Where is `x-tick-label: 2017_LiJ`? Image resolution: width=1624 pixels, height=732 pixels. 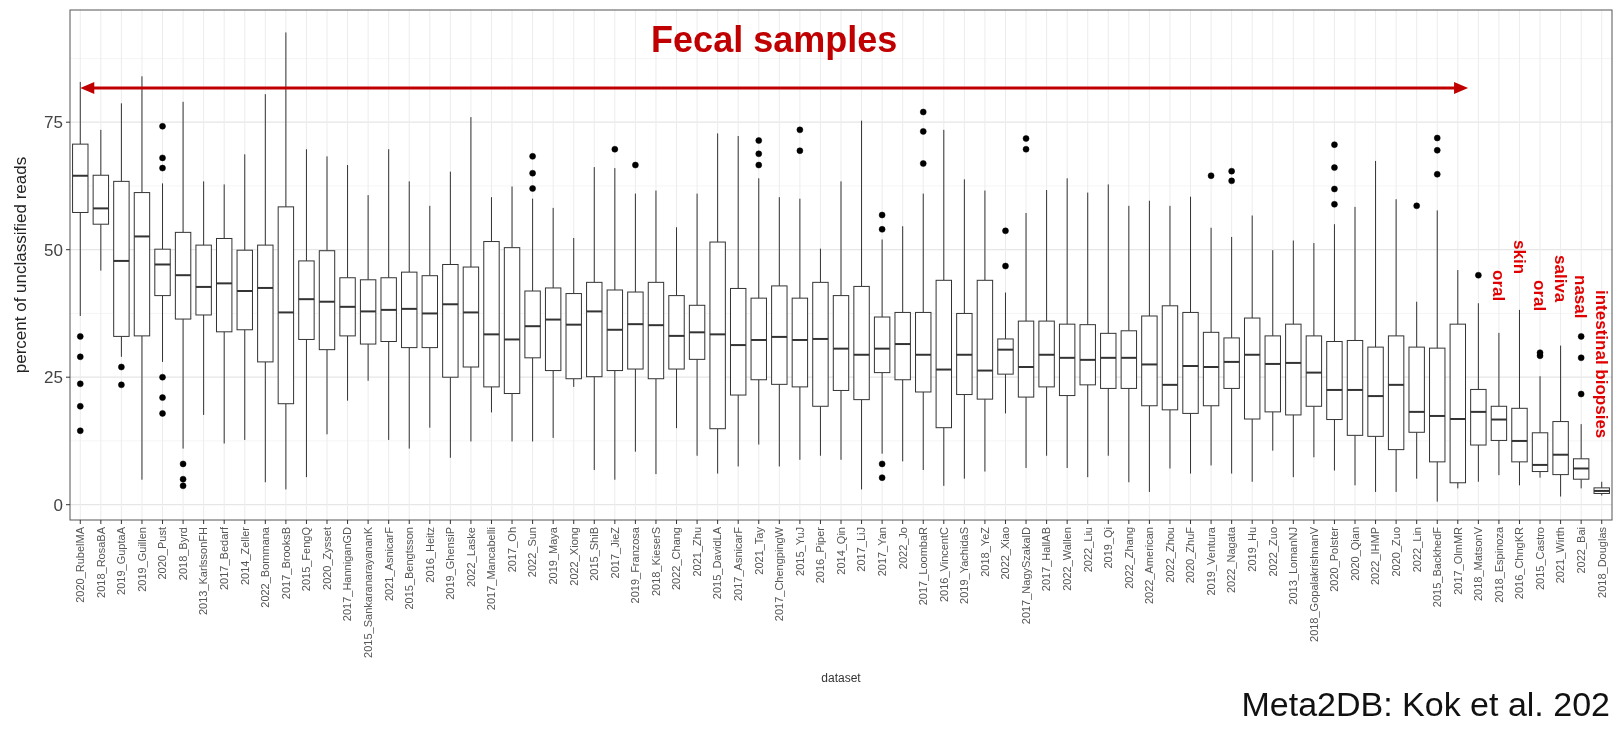
x-tick-label: 2017_LiJ is located at coordinates (861, 549).